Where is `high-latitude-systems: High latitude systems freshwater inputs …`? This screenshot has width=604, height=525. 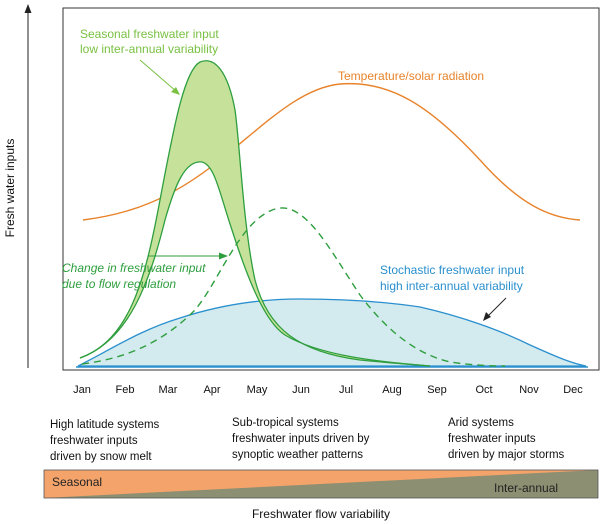 high-latitude-systems: High latitude systems freshwater inputs … is located at coordinates (105, 441).